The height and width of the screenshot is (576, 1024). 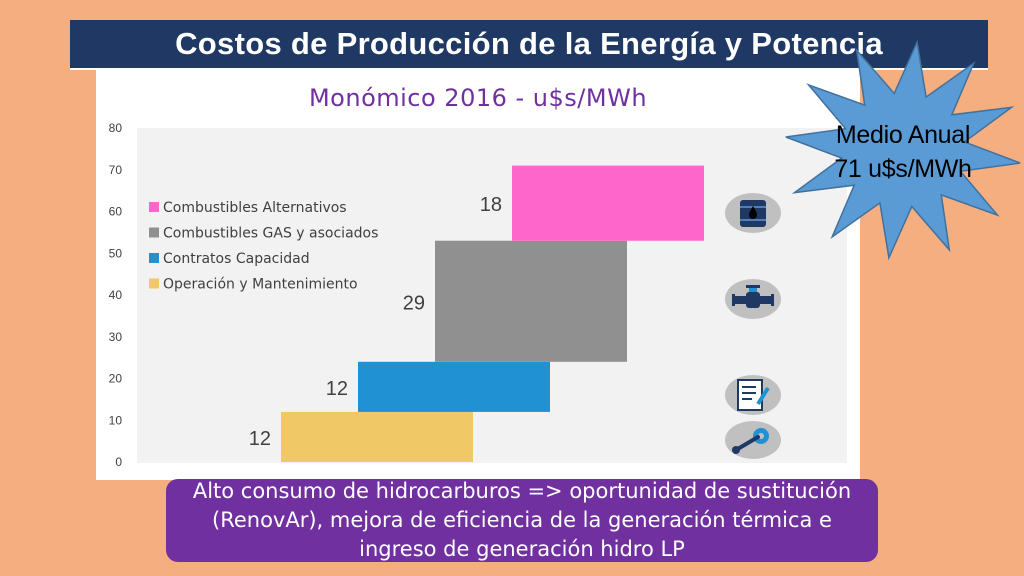 What do you see at coordinates (753, 215) in the screenshot?
I see `oil-barrel-icon` at bounding box center [753, 215].